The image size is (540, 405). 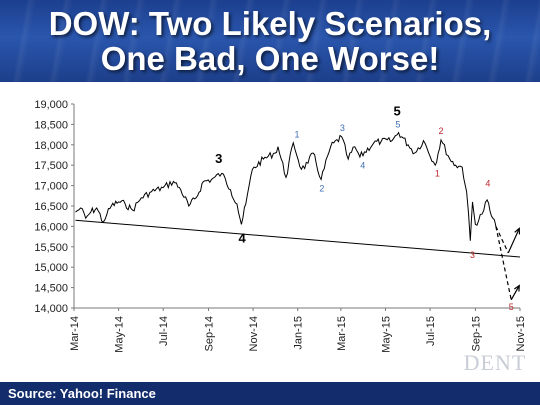 I want to click on y-tick-label: 16,500, so click(x=51, y=207).